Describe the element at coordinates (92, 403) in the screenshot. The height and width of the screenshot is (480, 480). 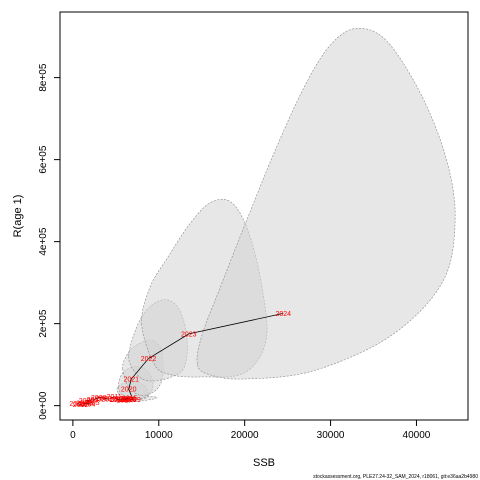
I see `year-label-2005: 2005` at that location.